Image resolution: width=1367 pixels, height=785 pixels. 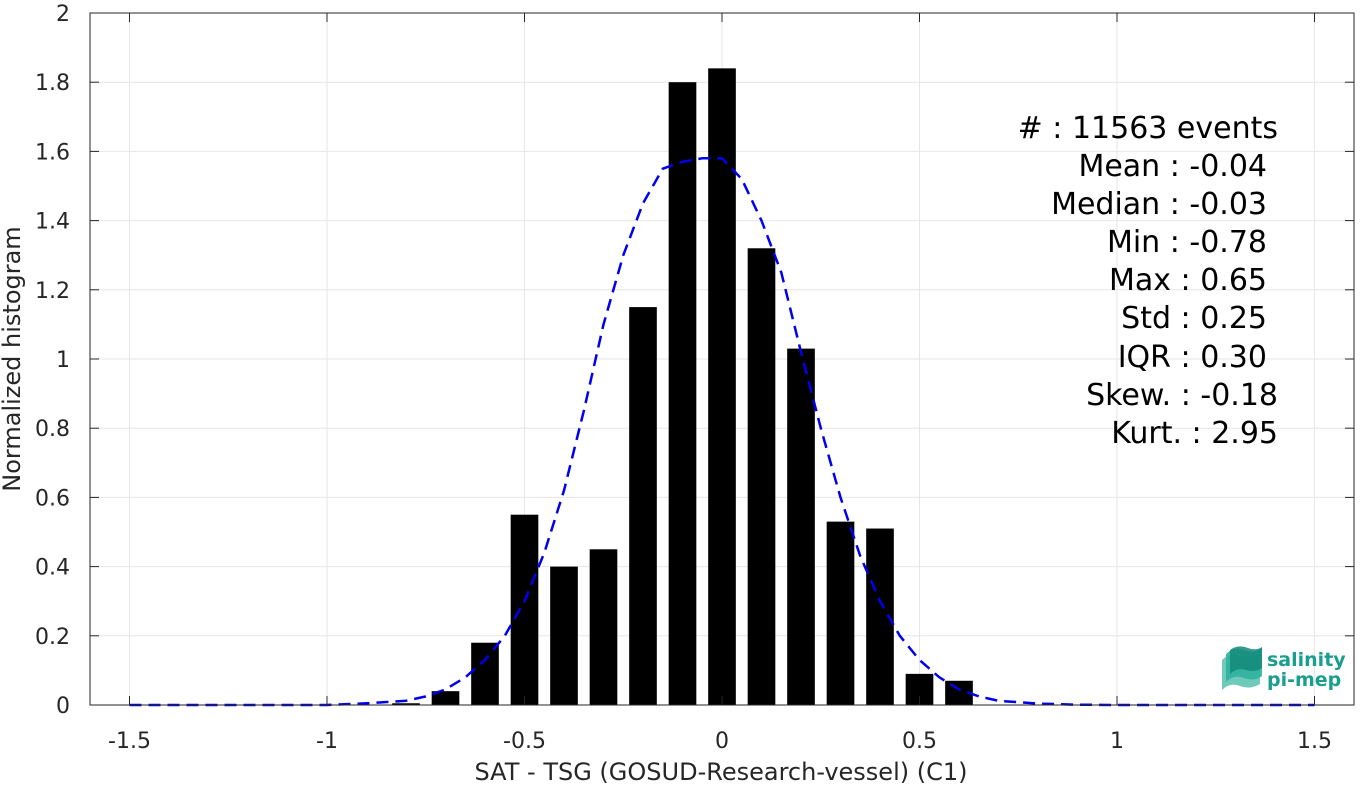 I want to click on y-tick-label: 1.6, so click(x=52, y=152).